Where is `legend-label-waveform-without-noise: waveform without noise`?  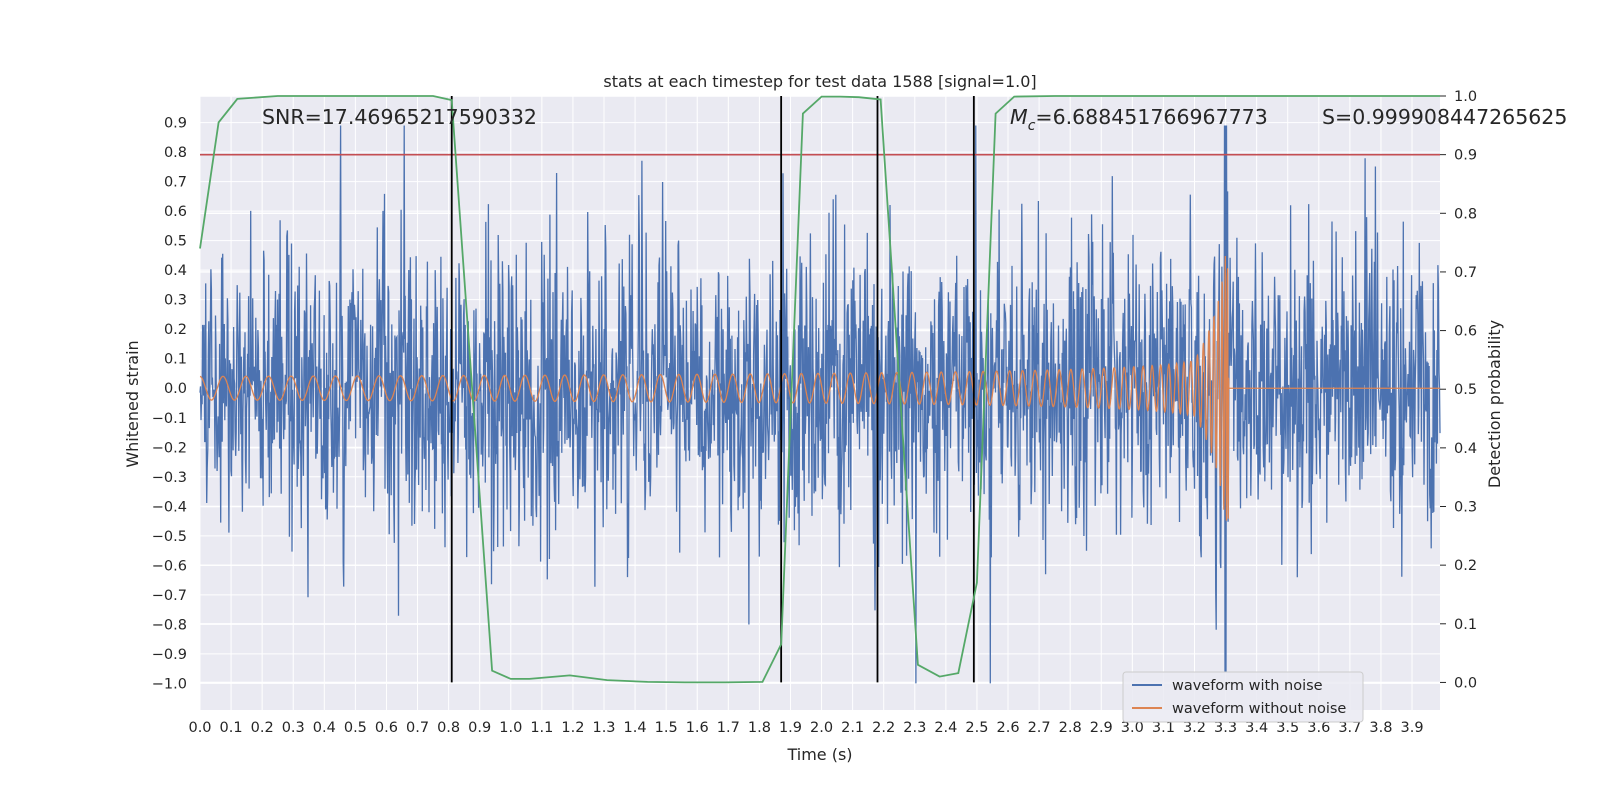
legend-label-waveform-without-noise: waveform without noise is located at coordinates (1259, 709).